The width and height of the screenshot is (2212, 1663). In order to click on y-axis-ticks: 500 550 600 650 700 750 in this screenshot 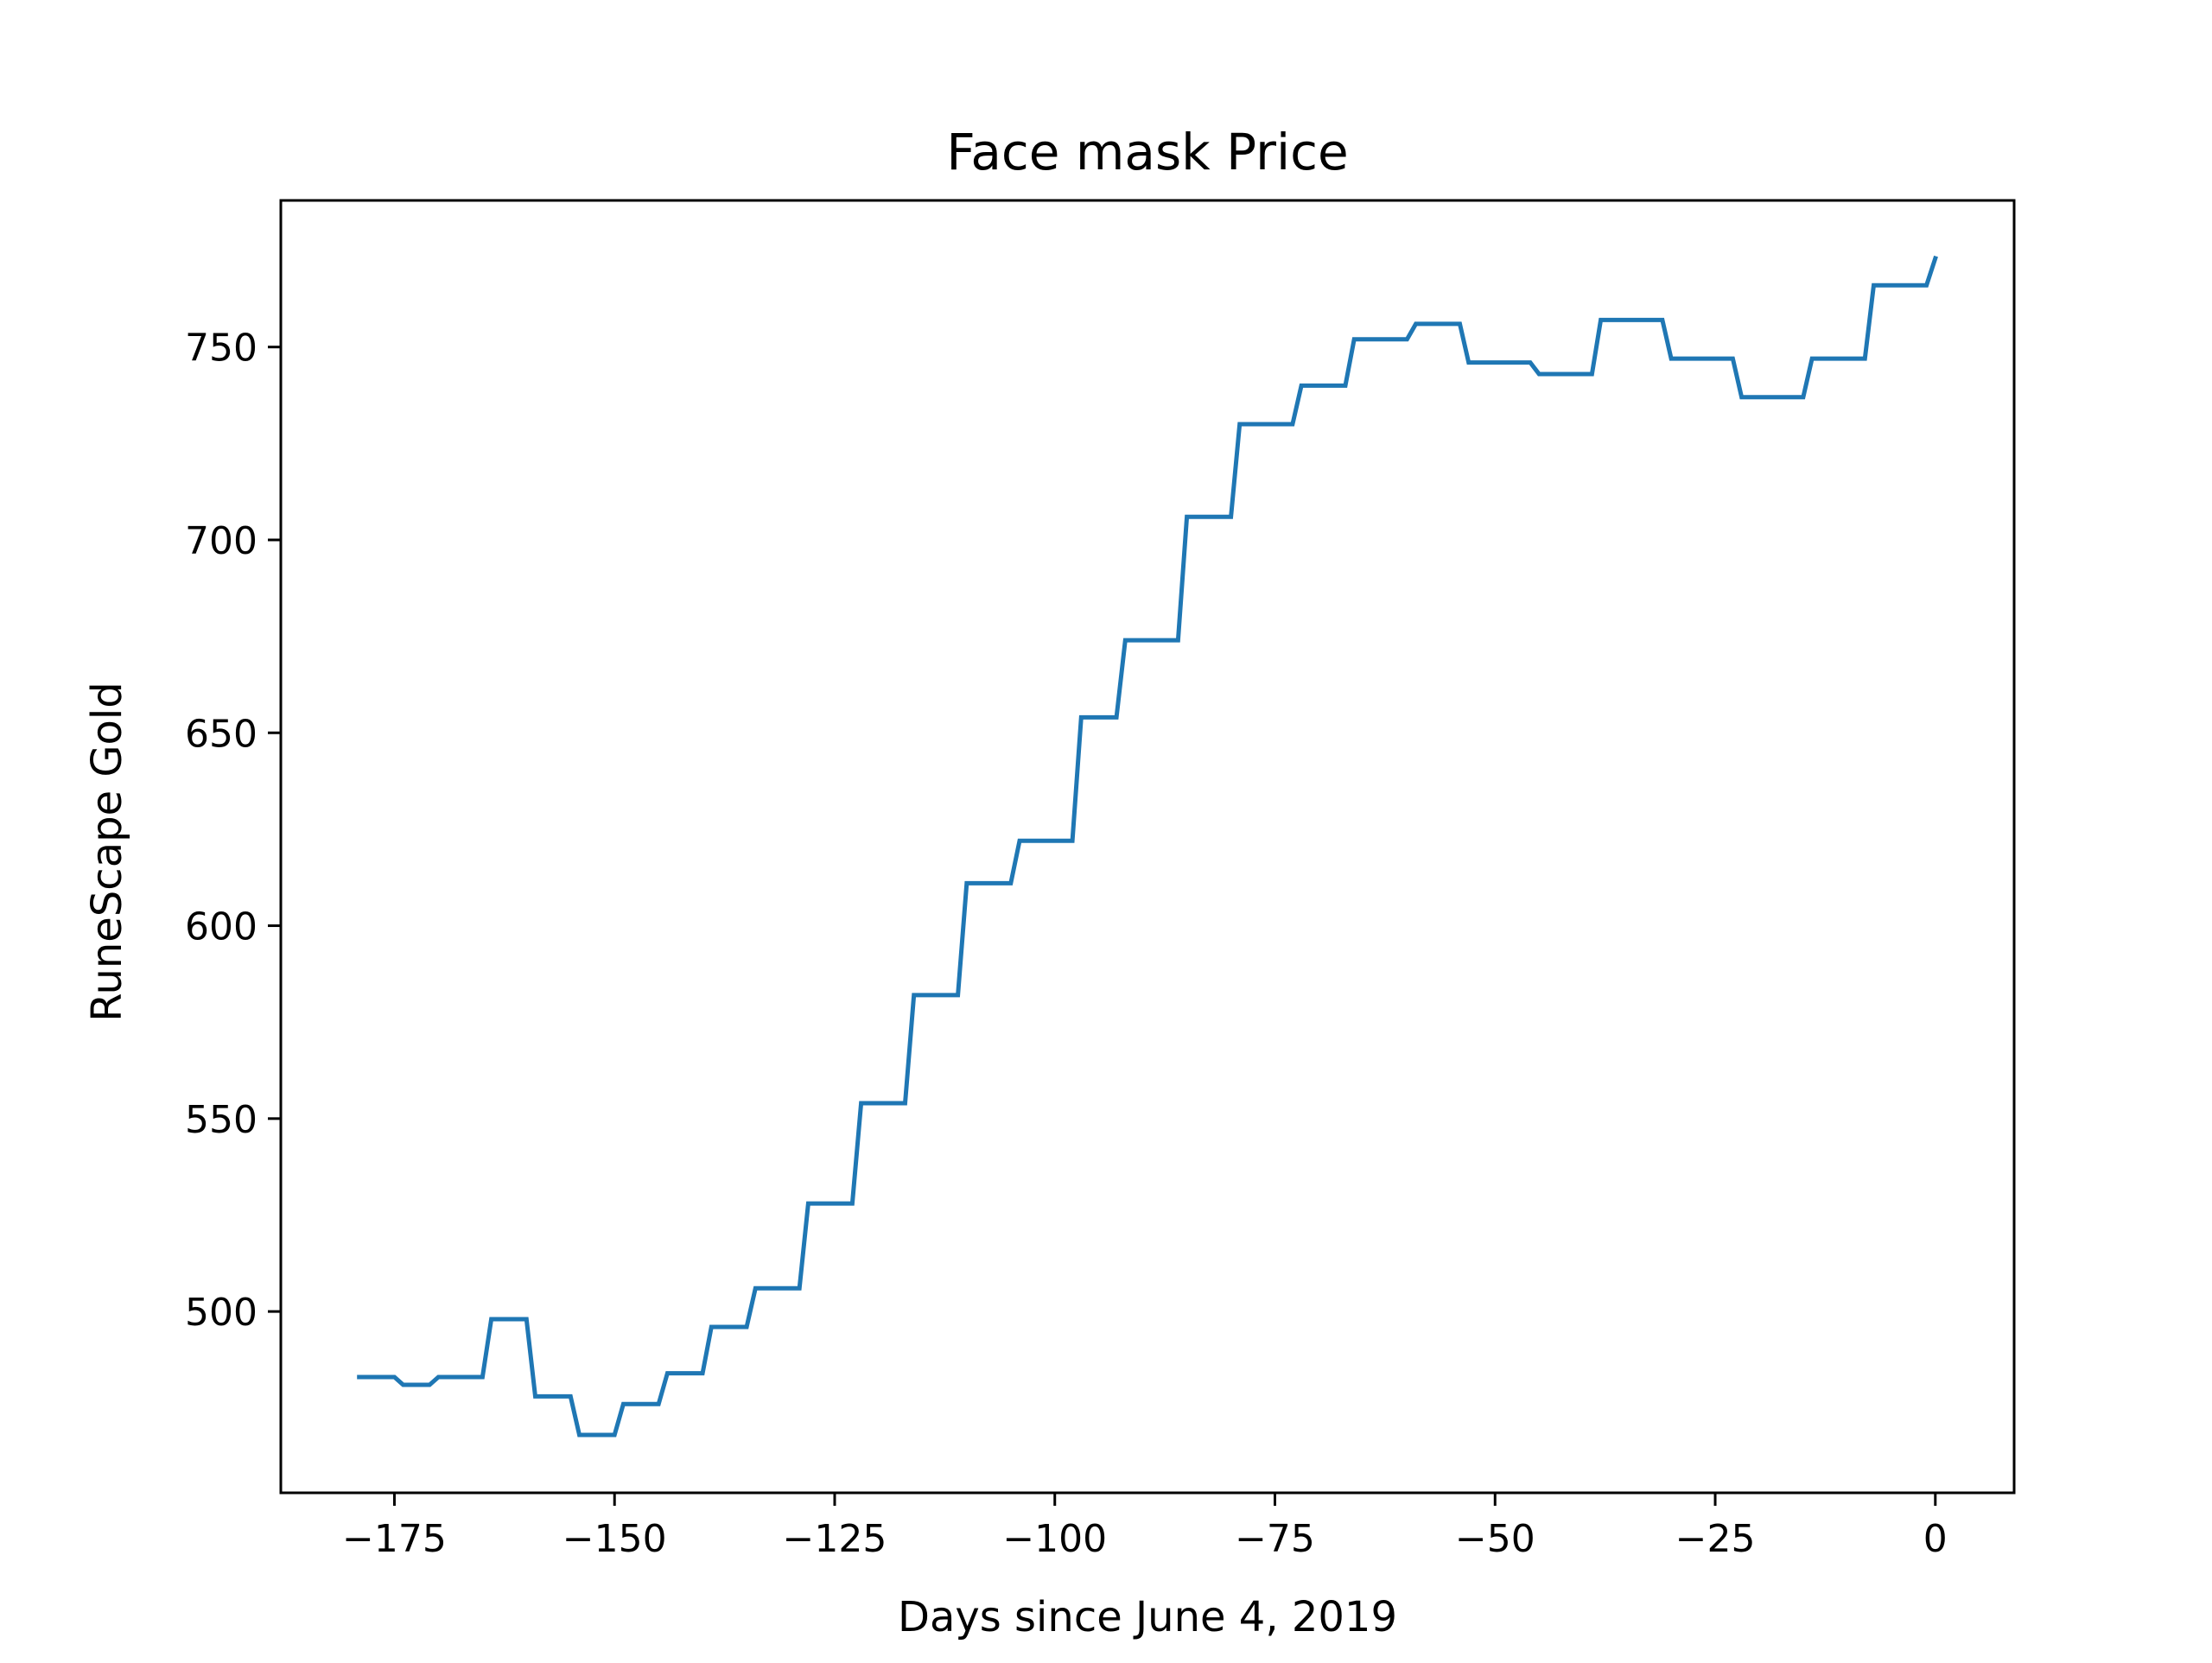, I will do `click(233, 831)`.